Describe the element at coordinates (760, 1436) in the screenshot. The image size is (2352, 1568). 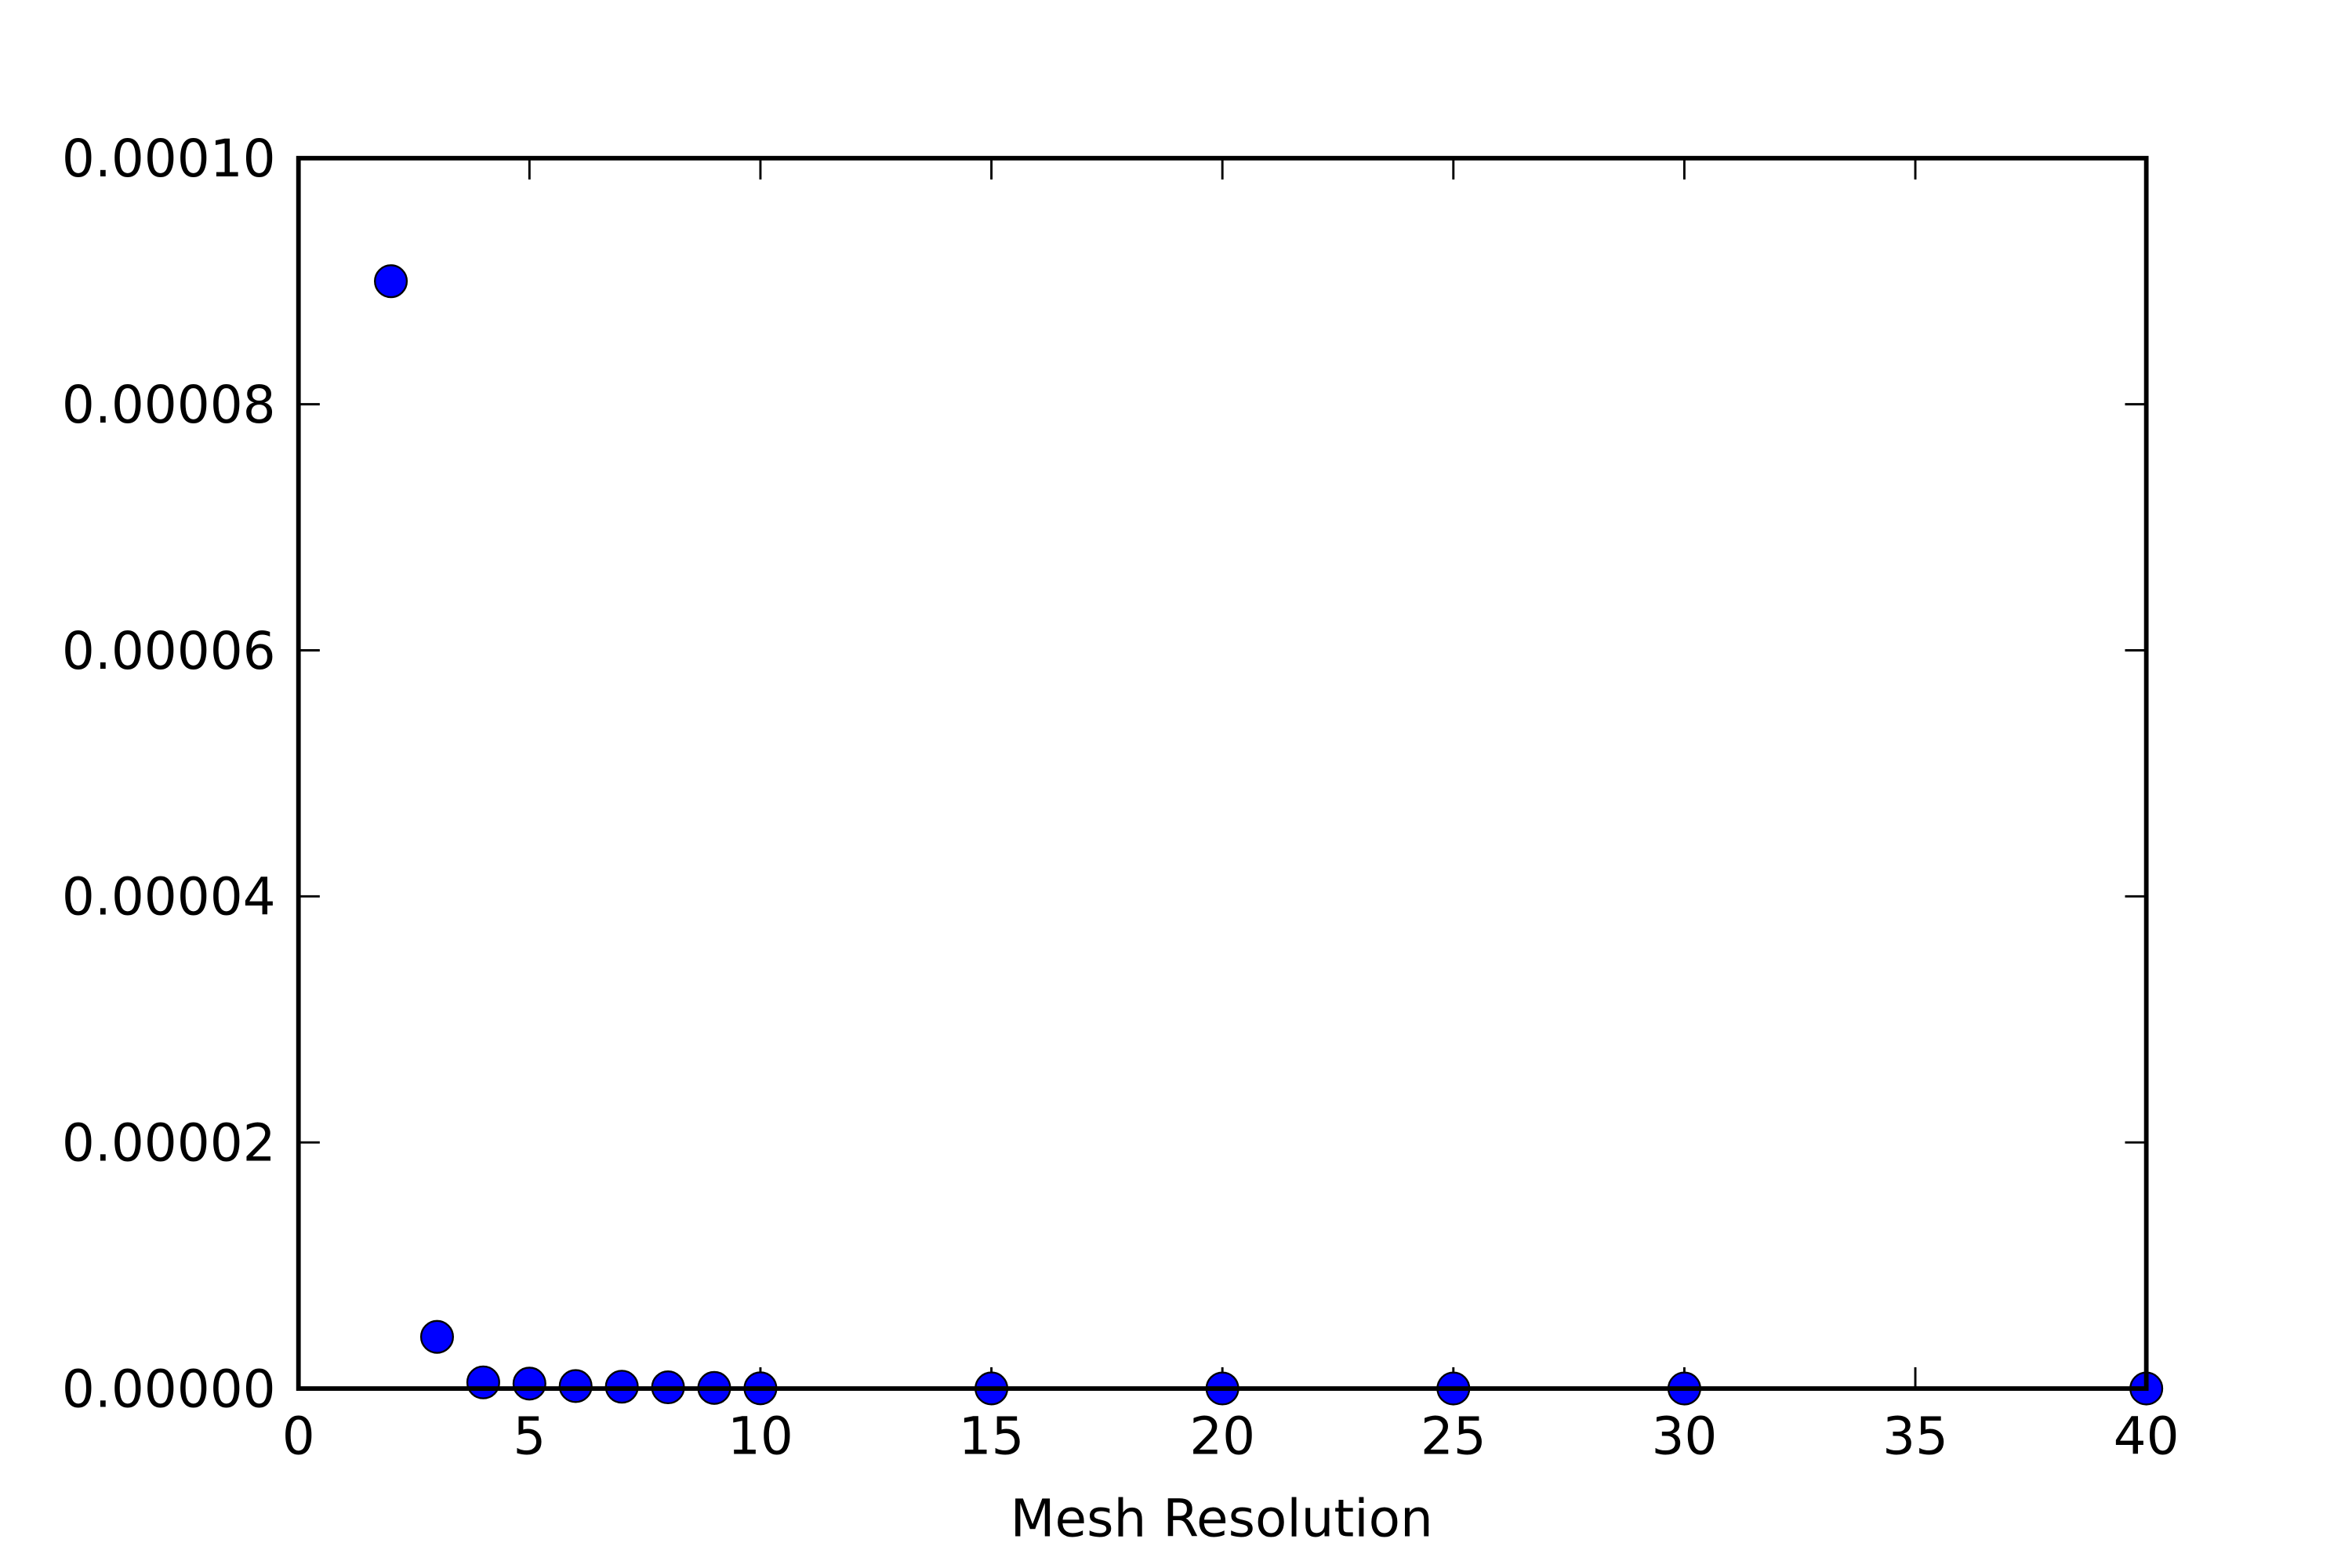
I see `x-tick-label: 10` at that location.